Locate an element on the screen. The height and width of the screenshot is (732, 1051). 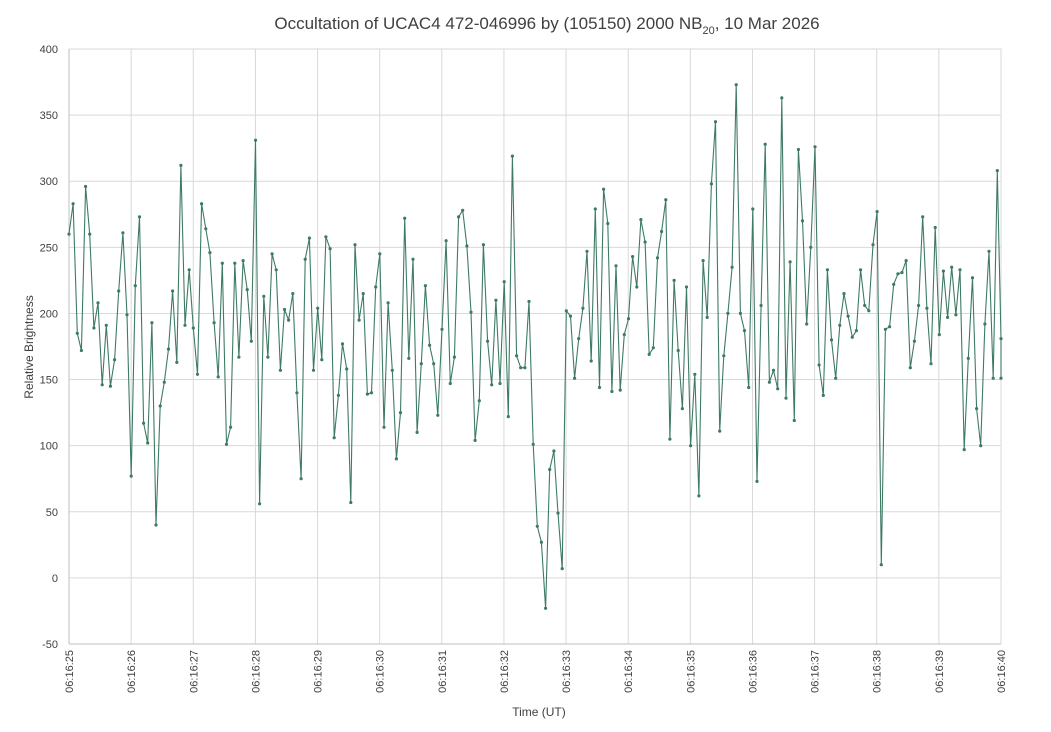
y-tick-label: 200 is located at coordinates (49, 314).